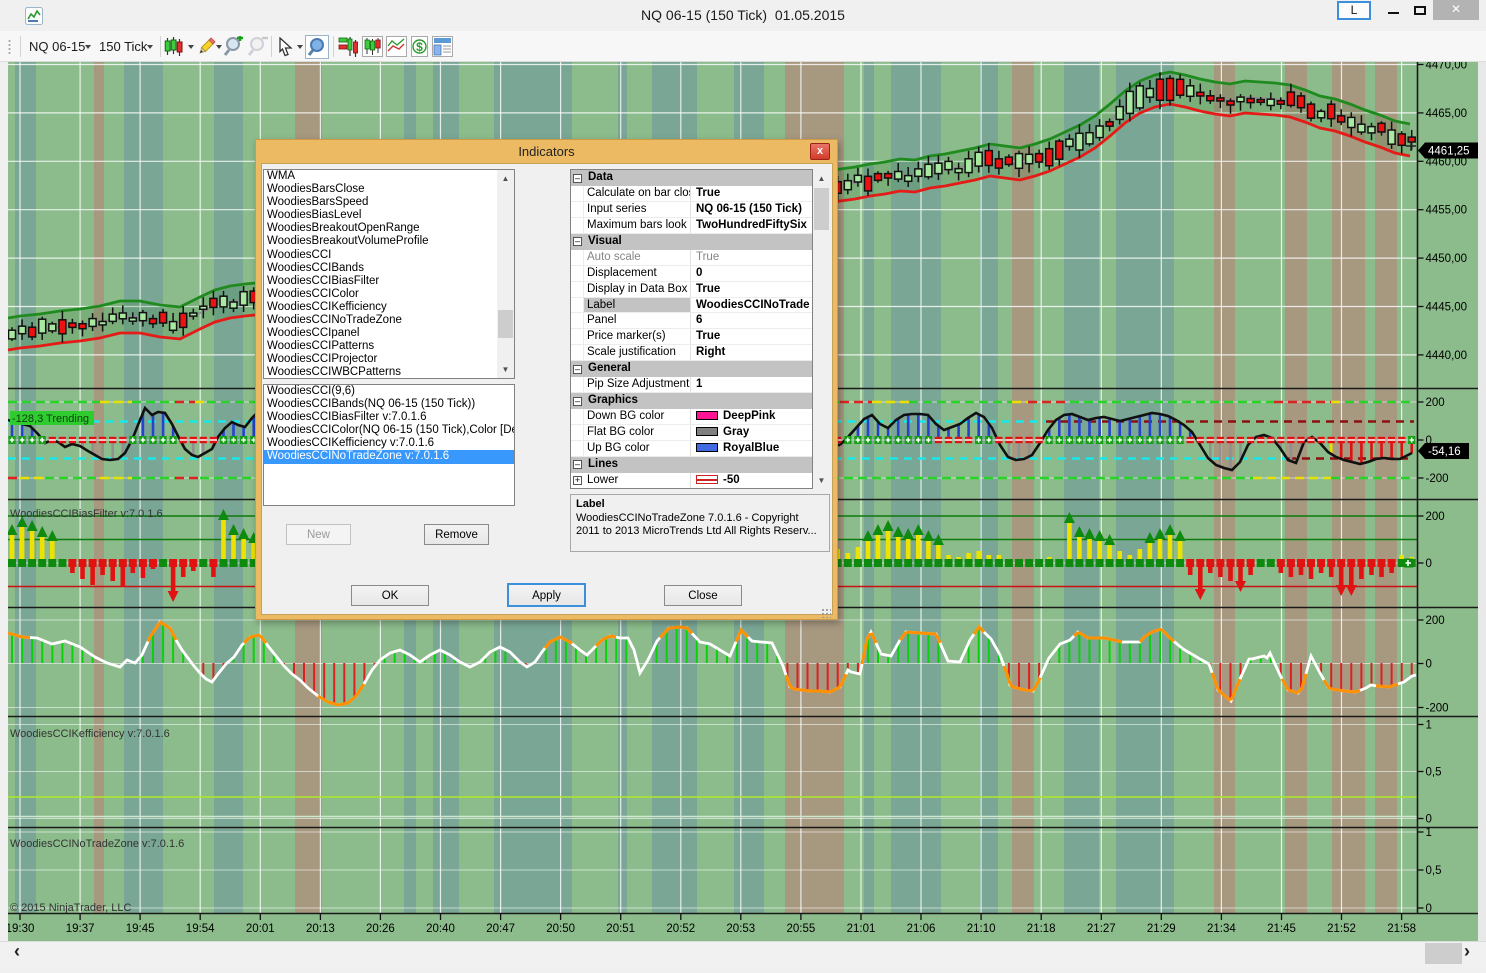 The height and width of the screenshot is (973, 1486). What do you see at coordinates (1444, 452) in the screenshot?
I see `svg-text: -54,16` at bounding box center [1444, 452].